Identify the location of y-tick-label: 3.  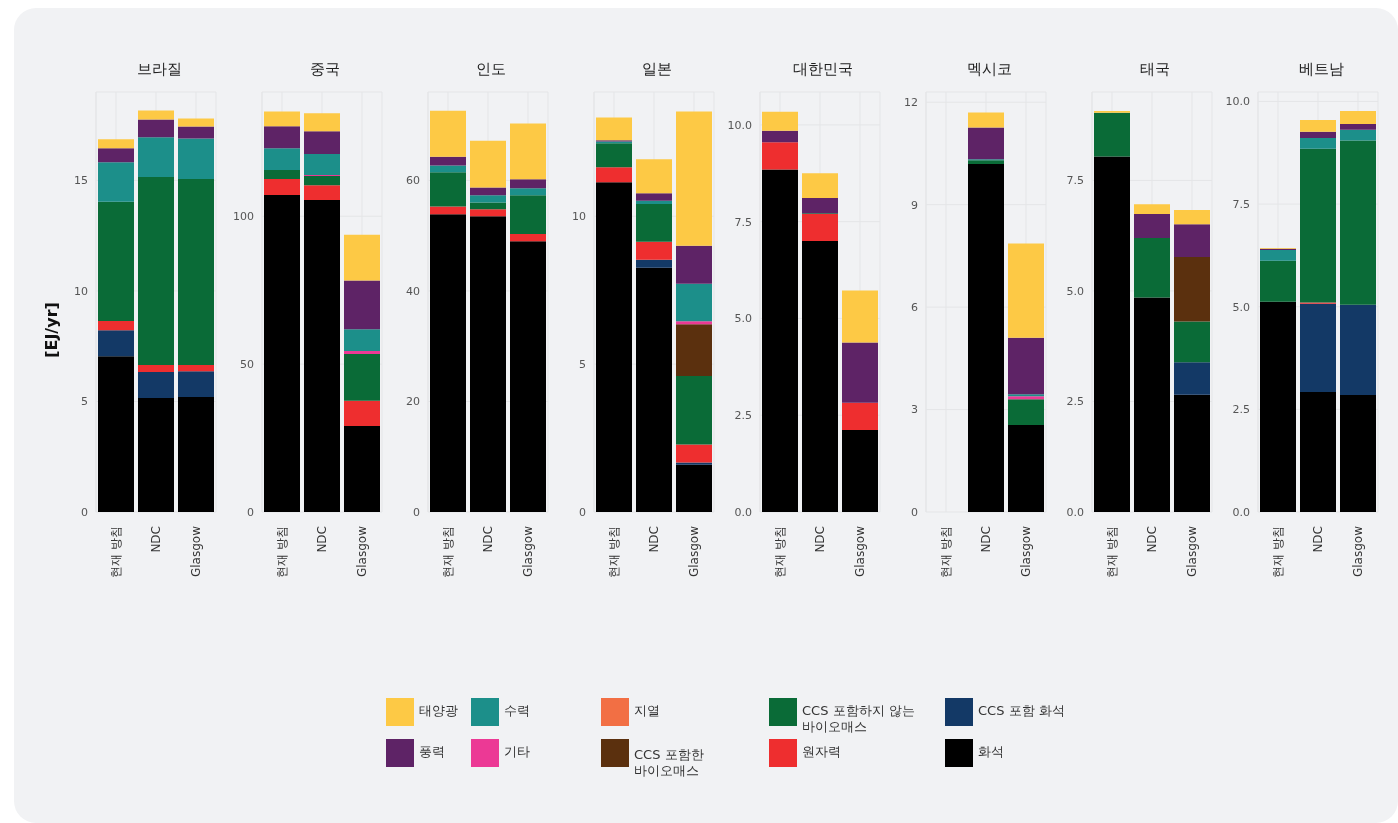
(914, 410).